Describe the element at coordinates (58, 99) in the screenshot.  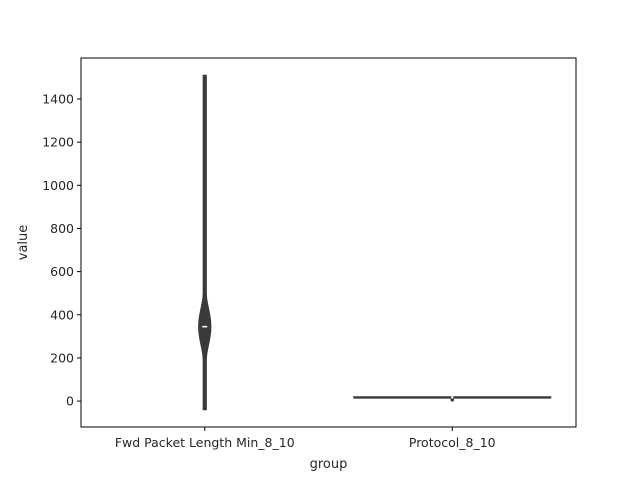
I see `y-tick-label: 1400` at that location.